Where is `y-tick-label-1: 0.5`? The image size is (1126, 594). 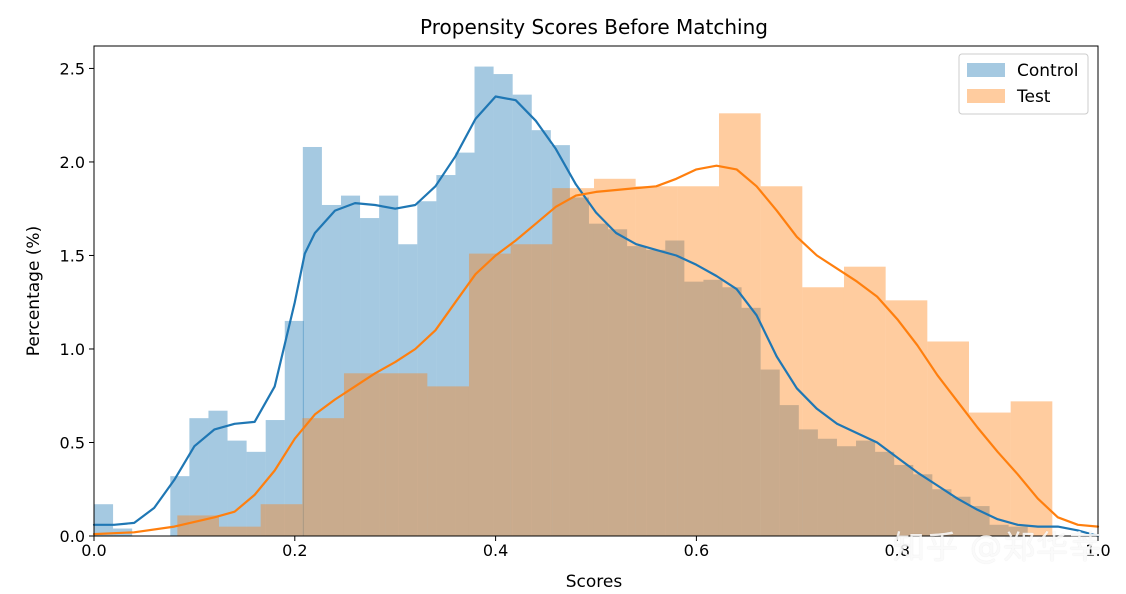
y-tick-label-1: 0.5 is located at coordinates (72, 442).